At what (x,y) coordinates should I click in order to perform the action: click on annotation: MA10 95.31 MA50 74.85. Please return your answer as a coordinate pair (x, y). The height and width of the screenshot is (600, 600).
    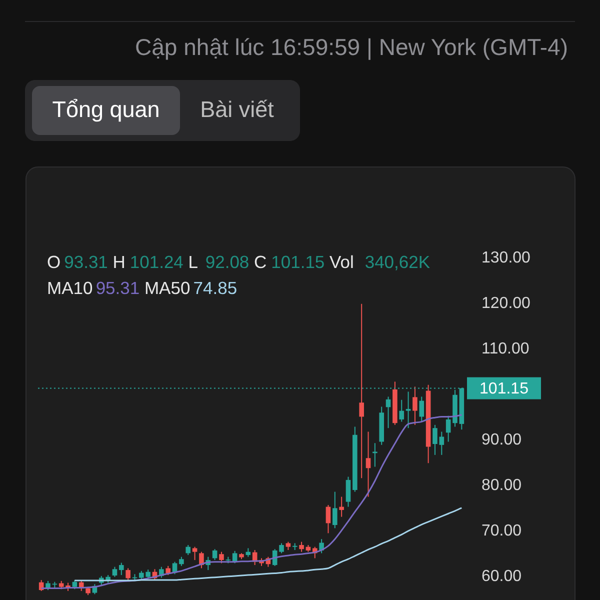
    Looking at the image, I should click on (142, 288).